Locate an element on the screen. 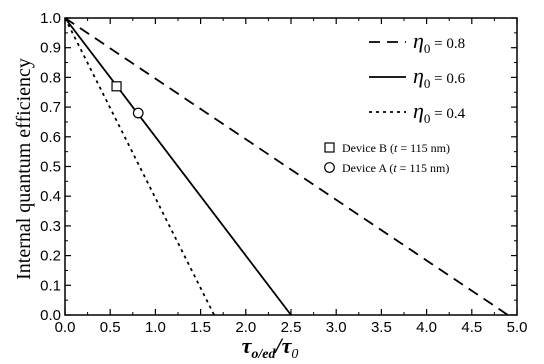 This screenshot has width=544, height=364. device-a-point is located at coordinates (138, 113).